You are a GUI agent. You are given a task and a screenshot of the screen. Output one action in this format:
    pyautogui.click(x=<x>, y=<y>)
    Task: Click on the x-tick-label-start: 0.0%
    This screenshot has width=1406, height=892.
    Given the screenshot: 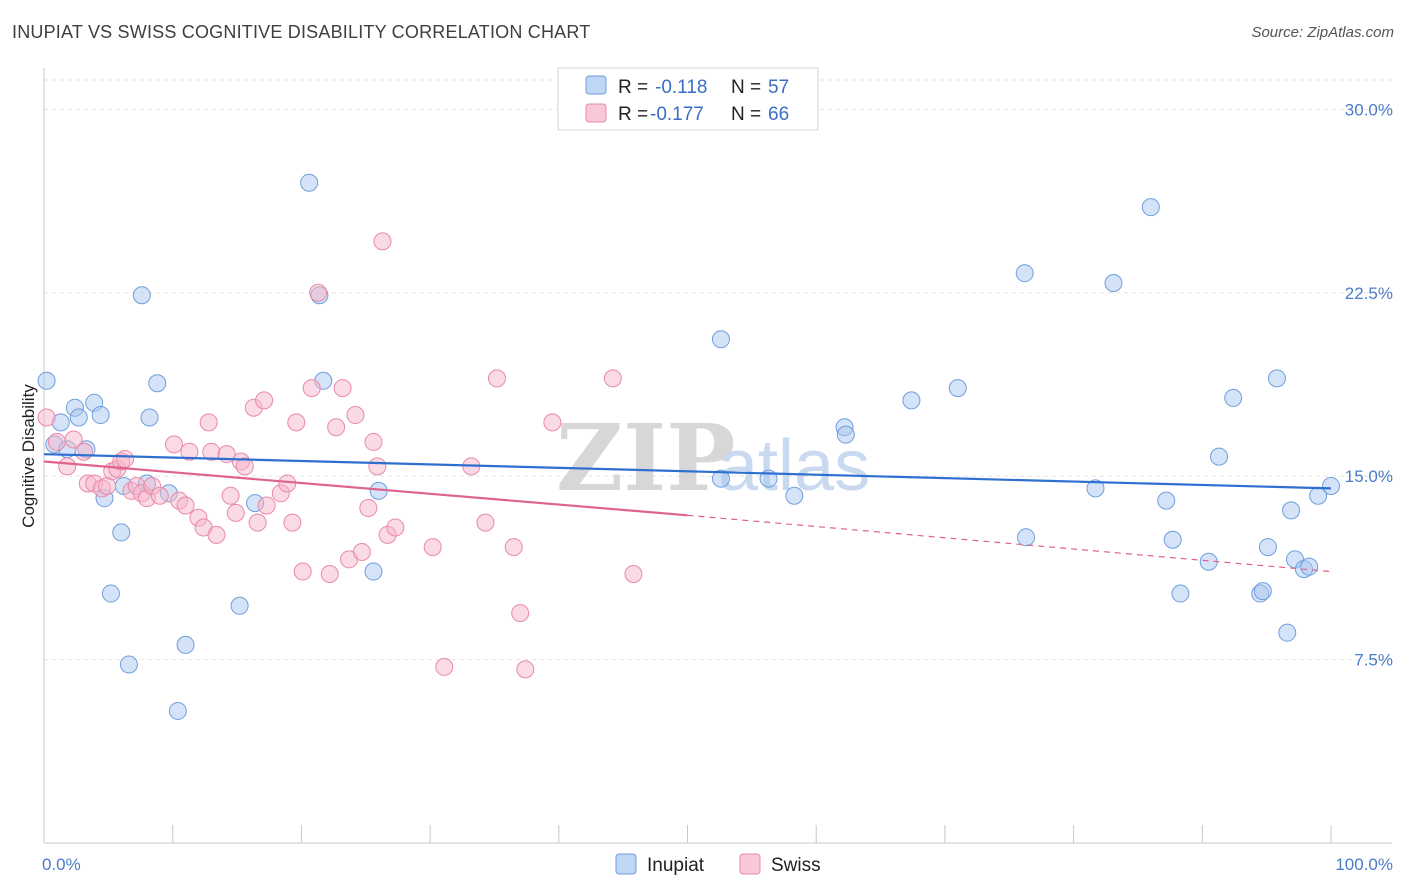 What is the action you would take?
    pyautogui.click(x=61, y=864)
    